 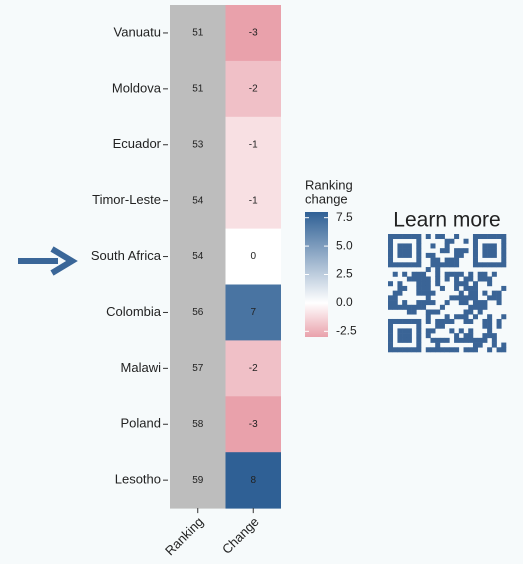 What do you see at coordinates (326, 198) in the screenshot?
I see `legend-title: change` at bounding box center [326, 198].